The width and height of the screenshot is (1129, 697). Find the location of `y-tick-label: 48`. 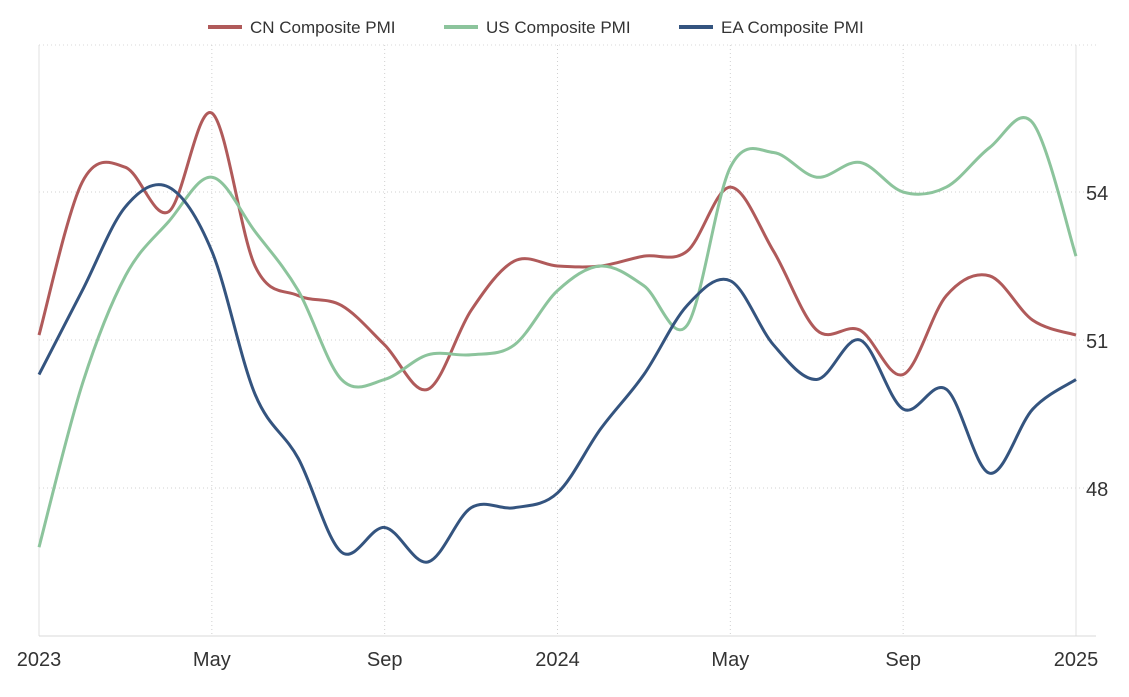

y-tick-label: 48 is located at coordinates (1097, 490).